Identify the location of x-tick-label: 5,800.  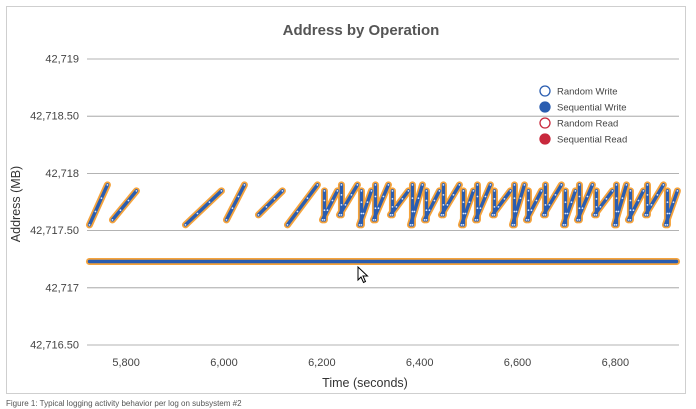
(126, 363).